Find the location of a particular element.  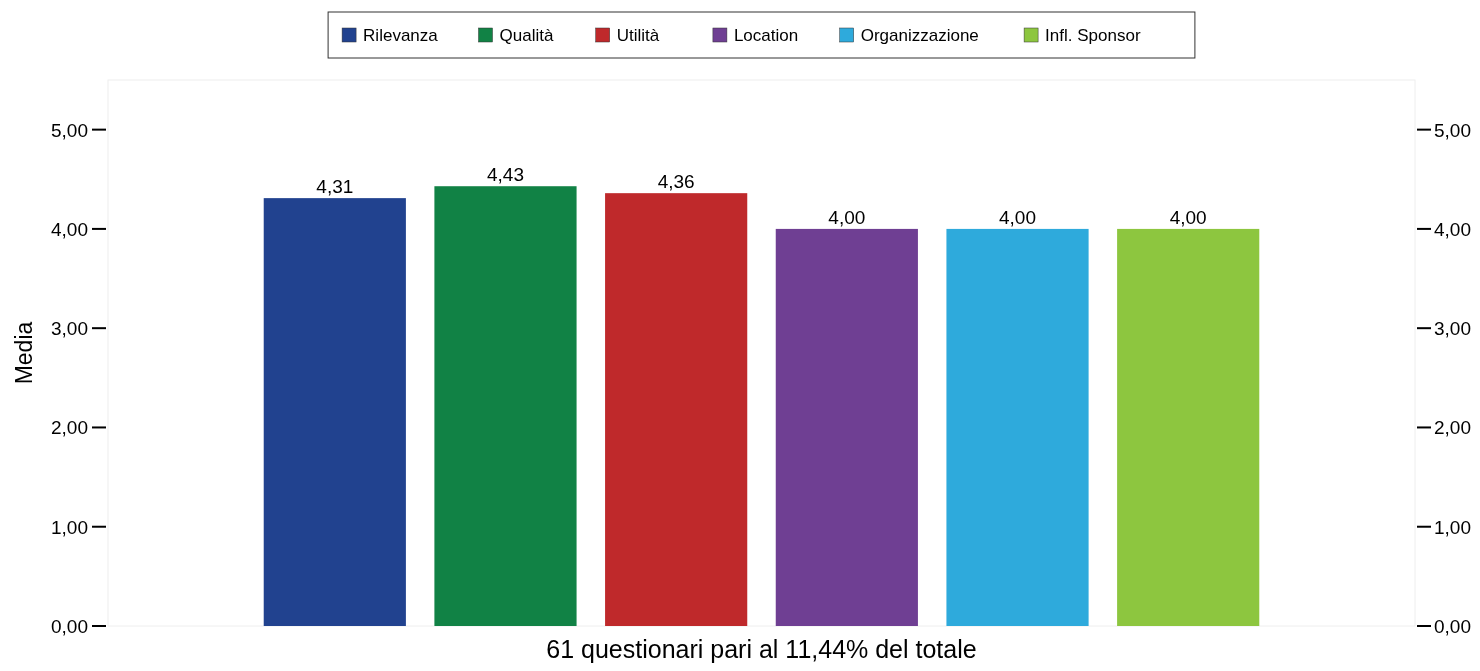

legend-label: Location is located at coordinates (766, 35).